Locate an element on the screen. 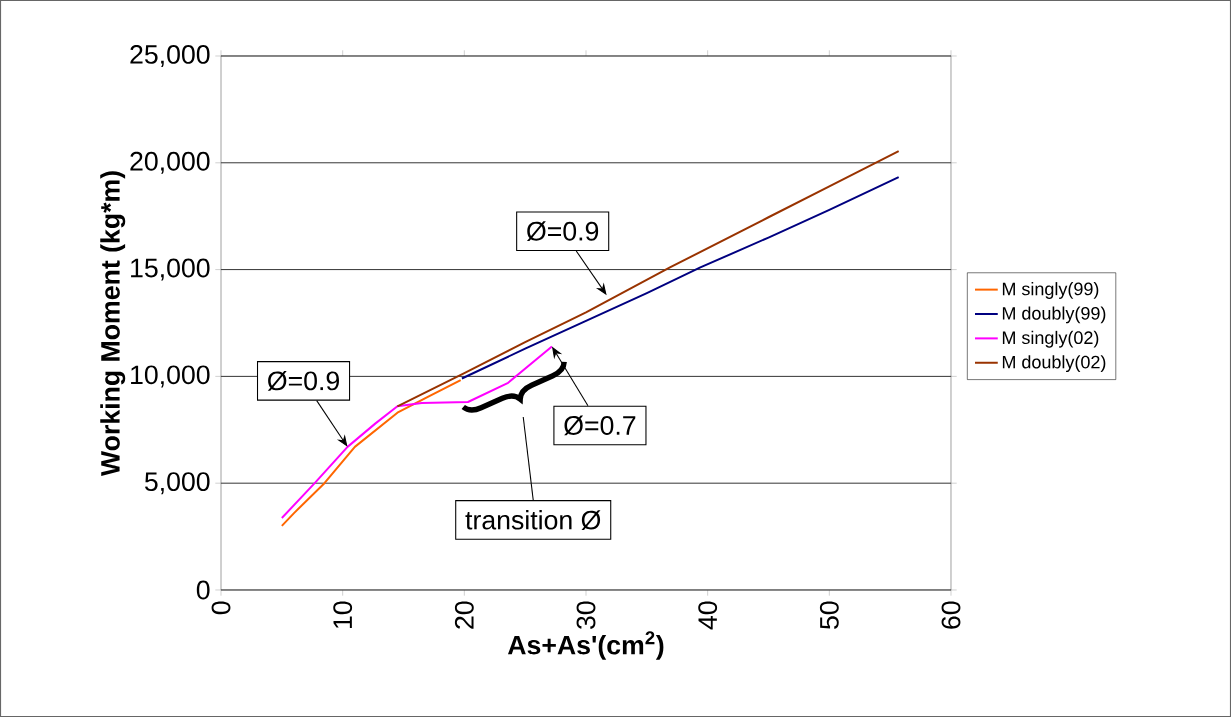 Image resolution: width=1231 pixels, height=717 pixels. x-tick-label: 50 is located at coordinates (829, 615).